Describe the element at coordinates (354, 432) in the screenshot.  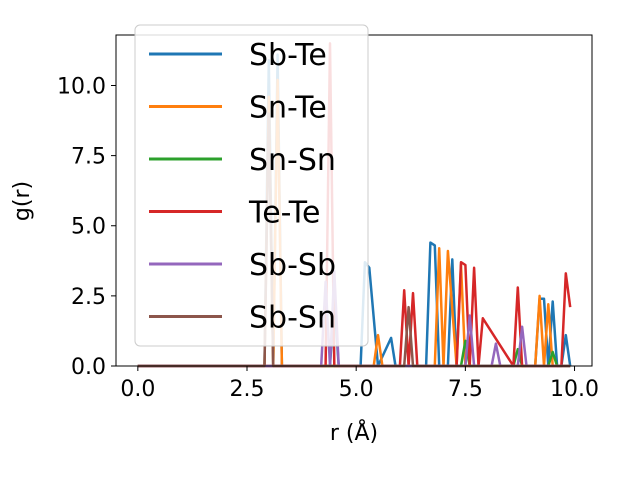
I see `x-axis-label: r (Å)` at that location.